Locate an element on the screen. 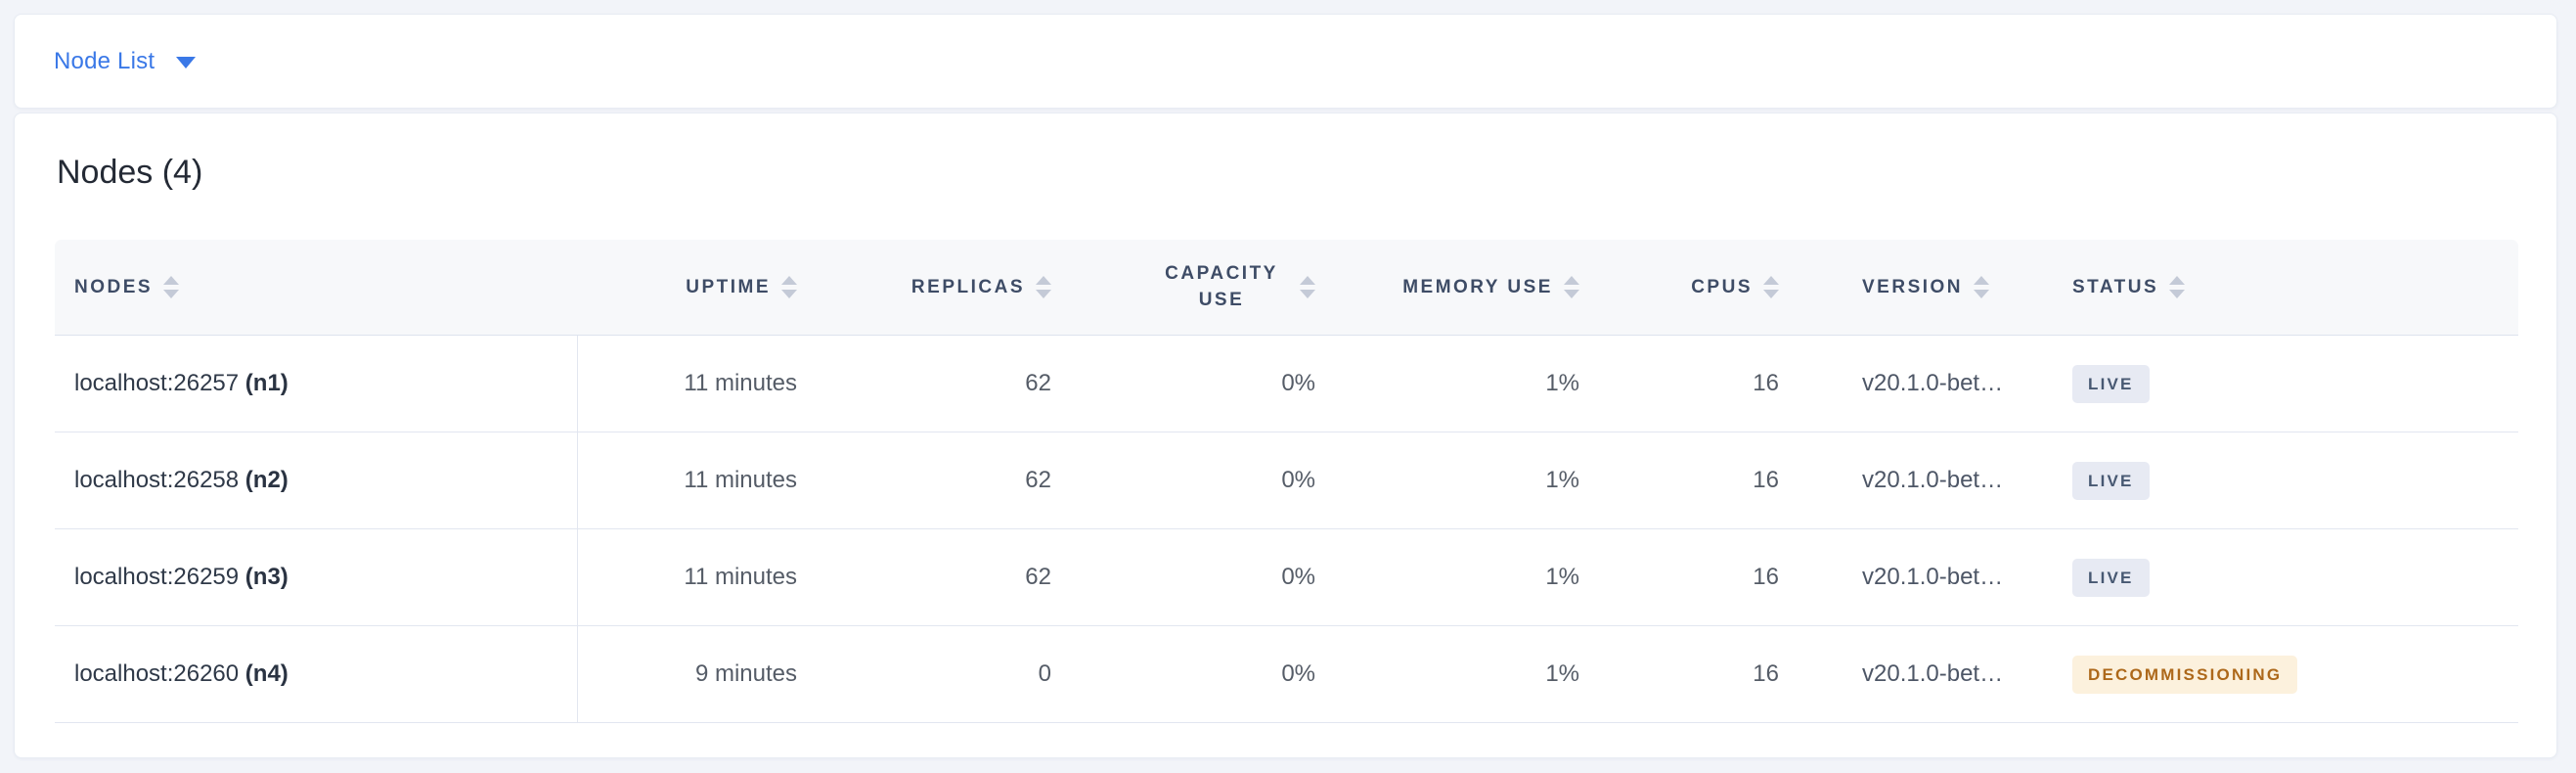 The height and width of the screenshot is (773, 2576). cell-uptime: 9 minutes is located at coordinates (697, 674).